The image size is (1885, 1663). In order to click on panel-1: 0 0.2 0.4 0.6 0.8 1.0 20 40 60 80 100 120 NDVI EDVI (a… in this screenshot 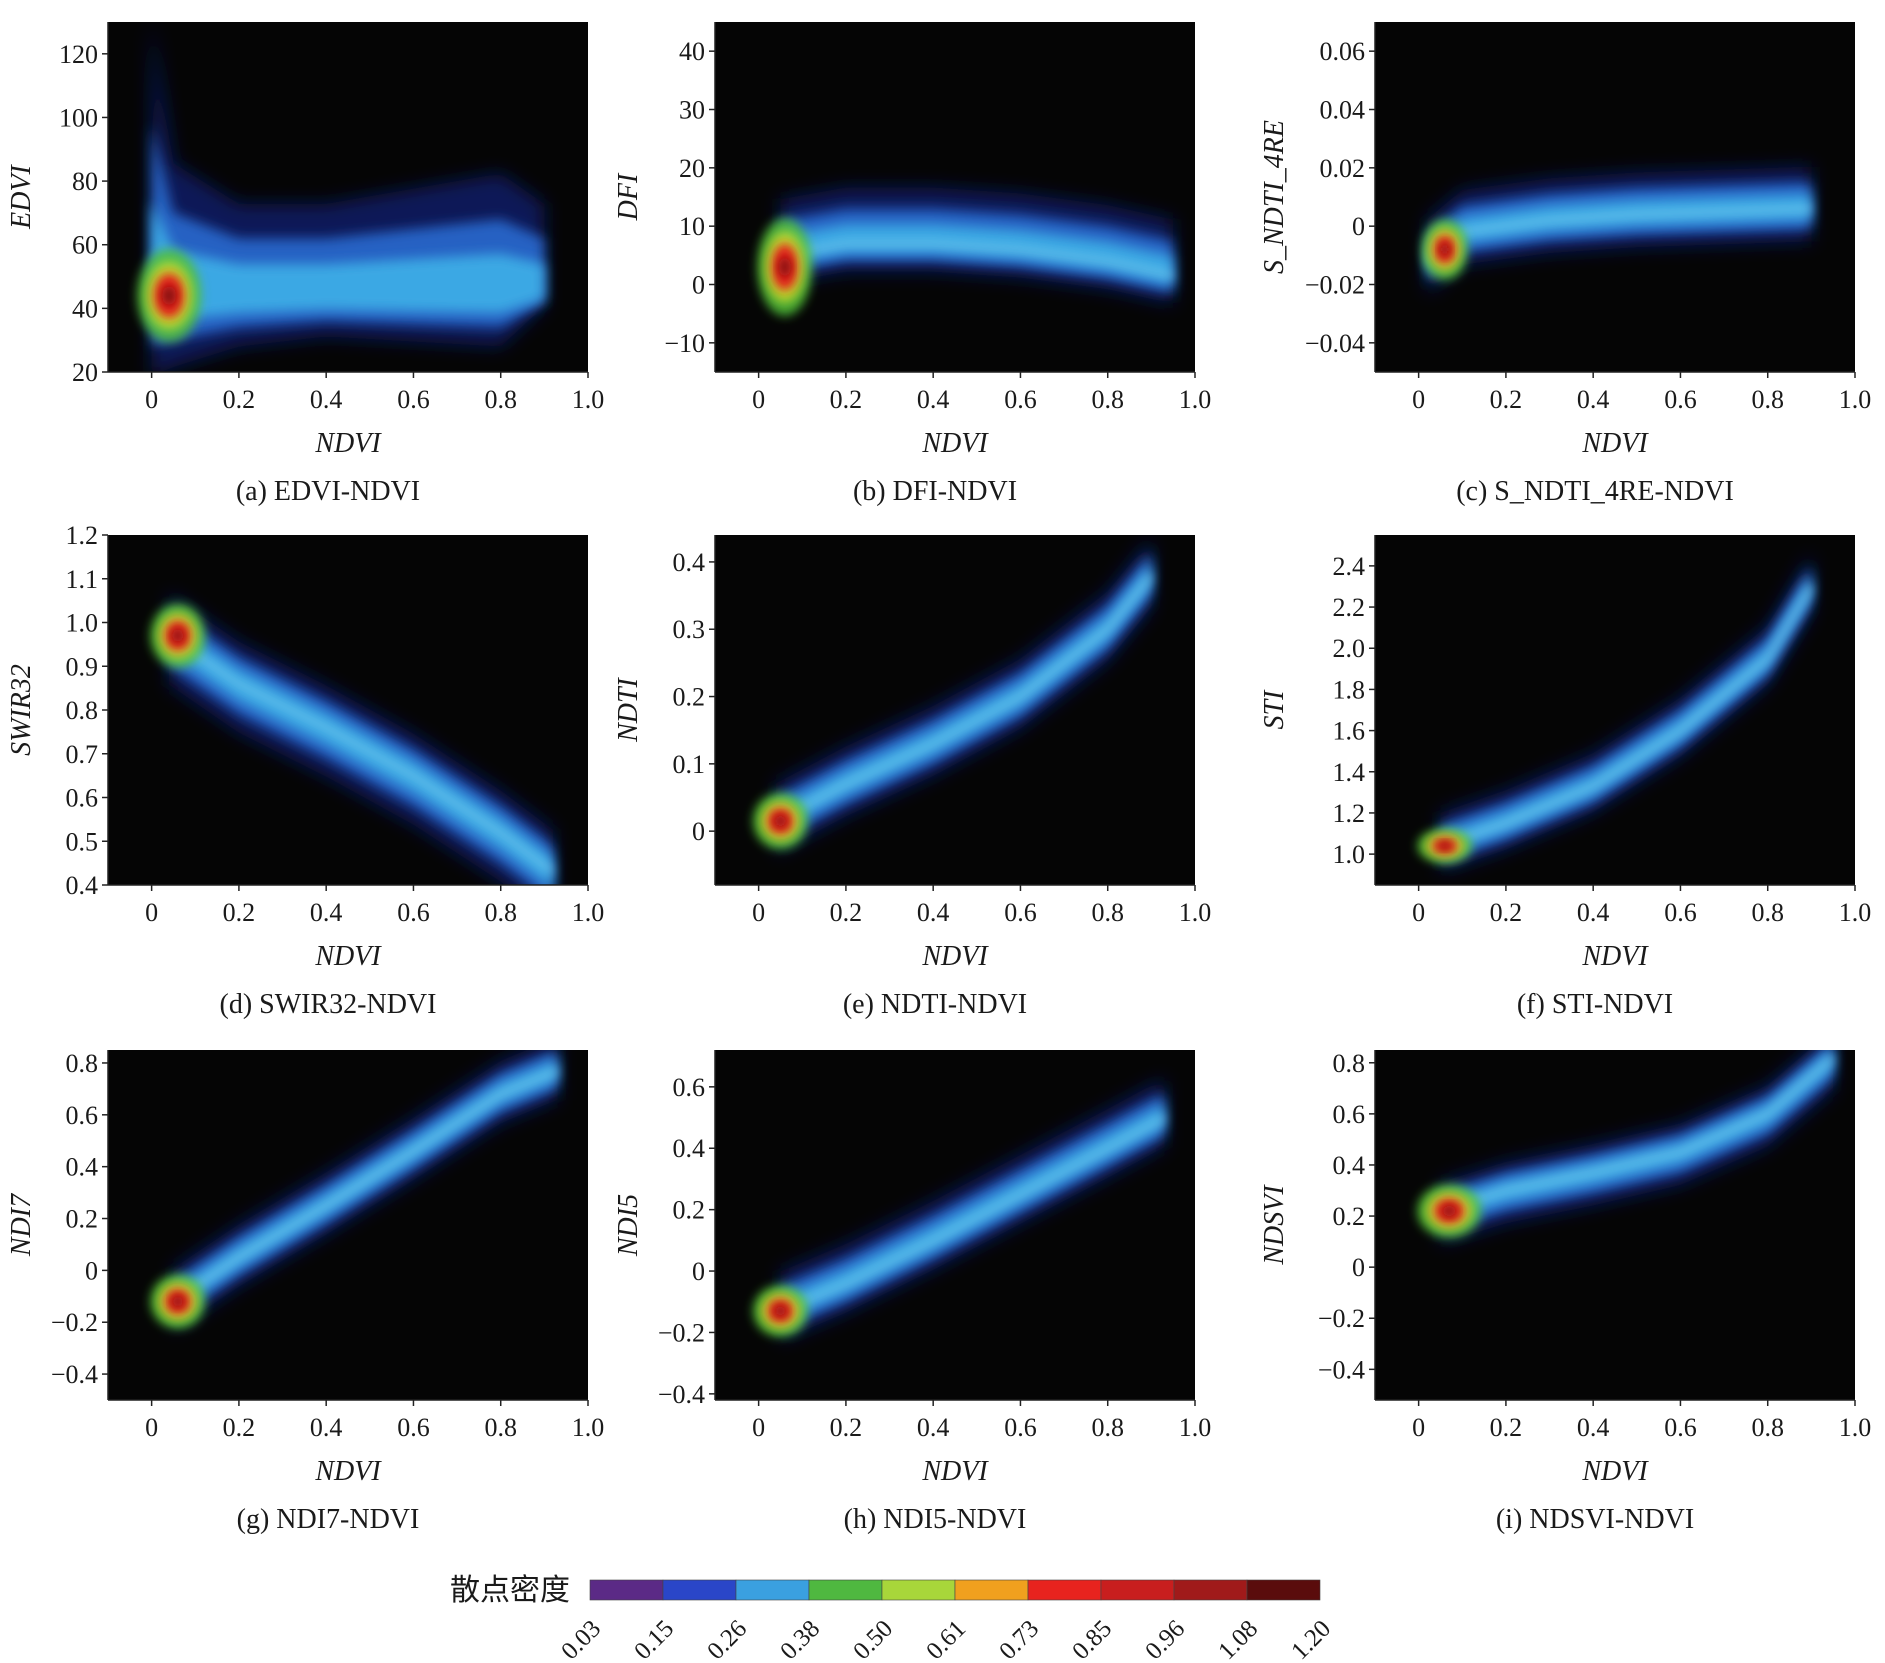, I will do `click(305, 264)`.